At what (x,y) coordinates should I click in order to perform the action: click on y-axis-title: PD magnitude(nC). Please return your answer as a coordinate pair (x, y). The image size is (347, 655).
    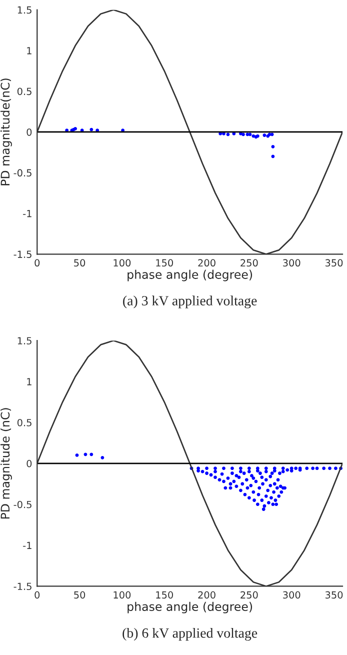
    Looking at the image, I should click on (6, 132).